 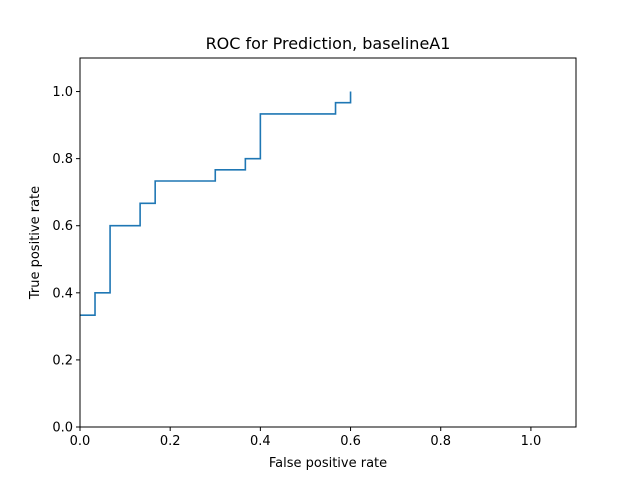 I want to click on y-tick-label-4: 0.8, so click(x=62, y=159).